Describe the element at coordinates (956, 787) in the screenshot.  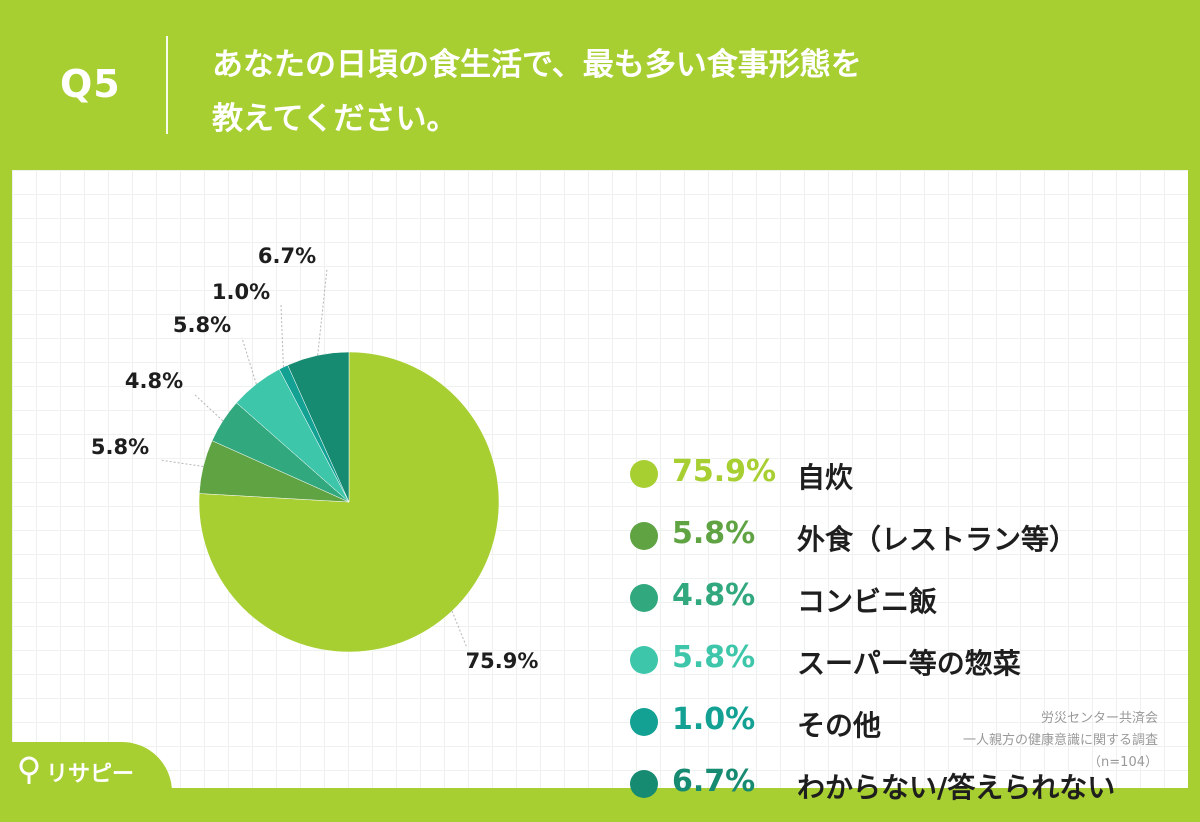
I see `legend-label: わからない/答えられない` at that location.